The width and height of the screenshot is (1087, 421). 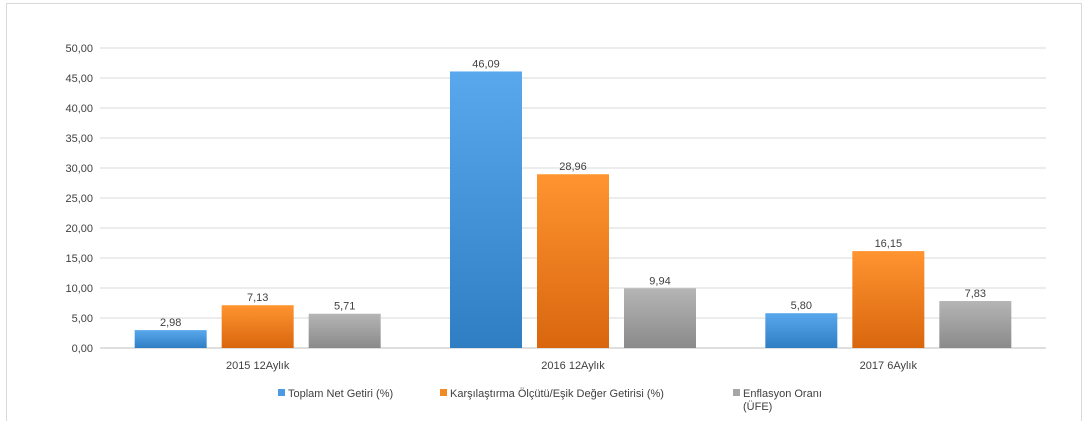 I want to click on category-label: 2016 12Aylık, so click(x=573, y=366).